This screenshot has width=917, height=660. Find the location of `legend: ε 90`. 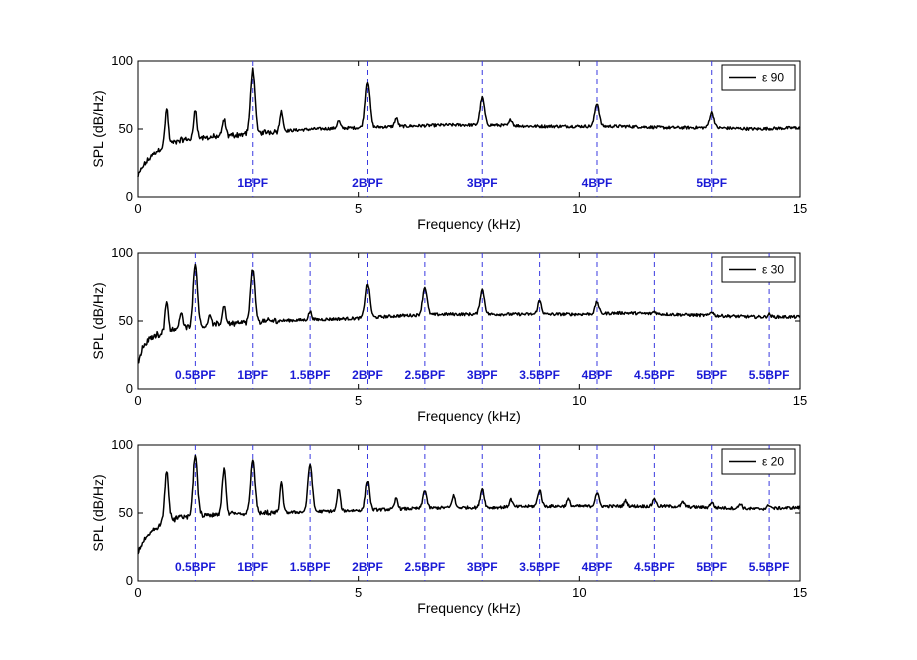

legend: ε 90 is located at coordinates (758, 77).